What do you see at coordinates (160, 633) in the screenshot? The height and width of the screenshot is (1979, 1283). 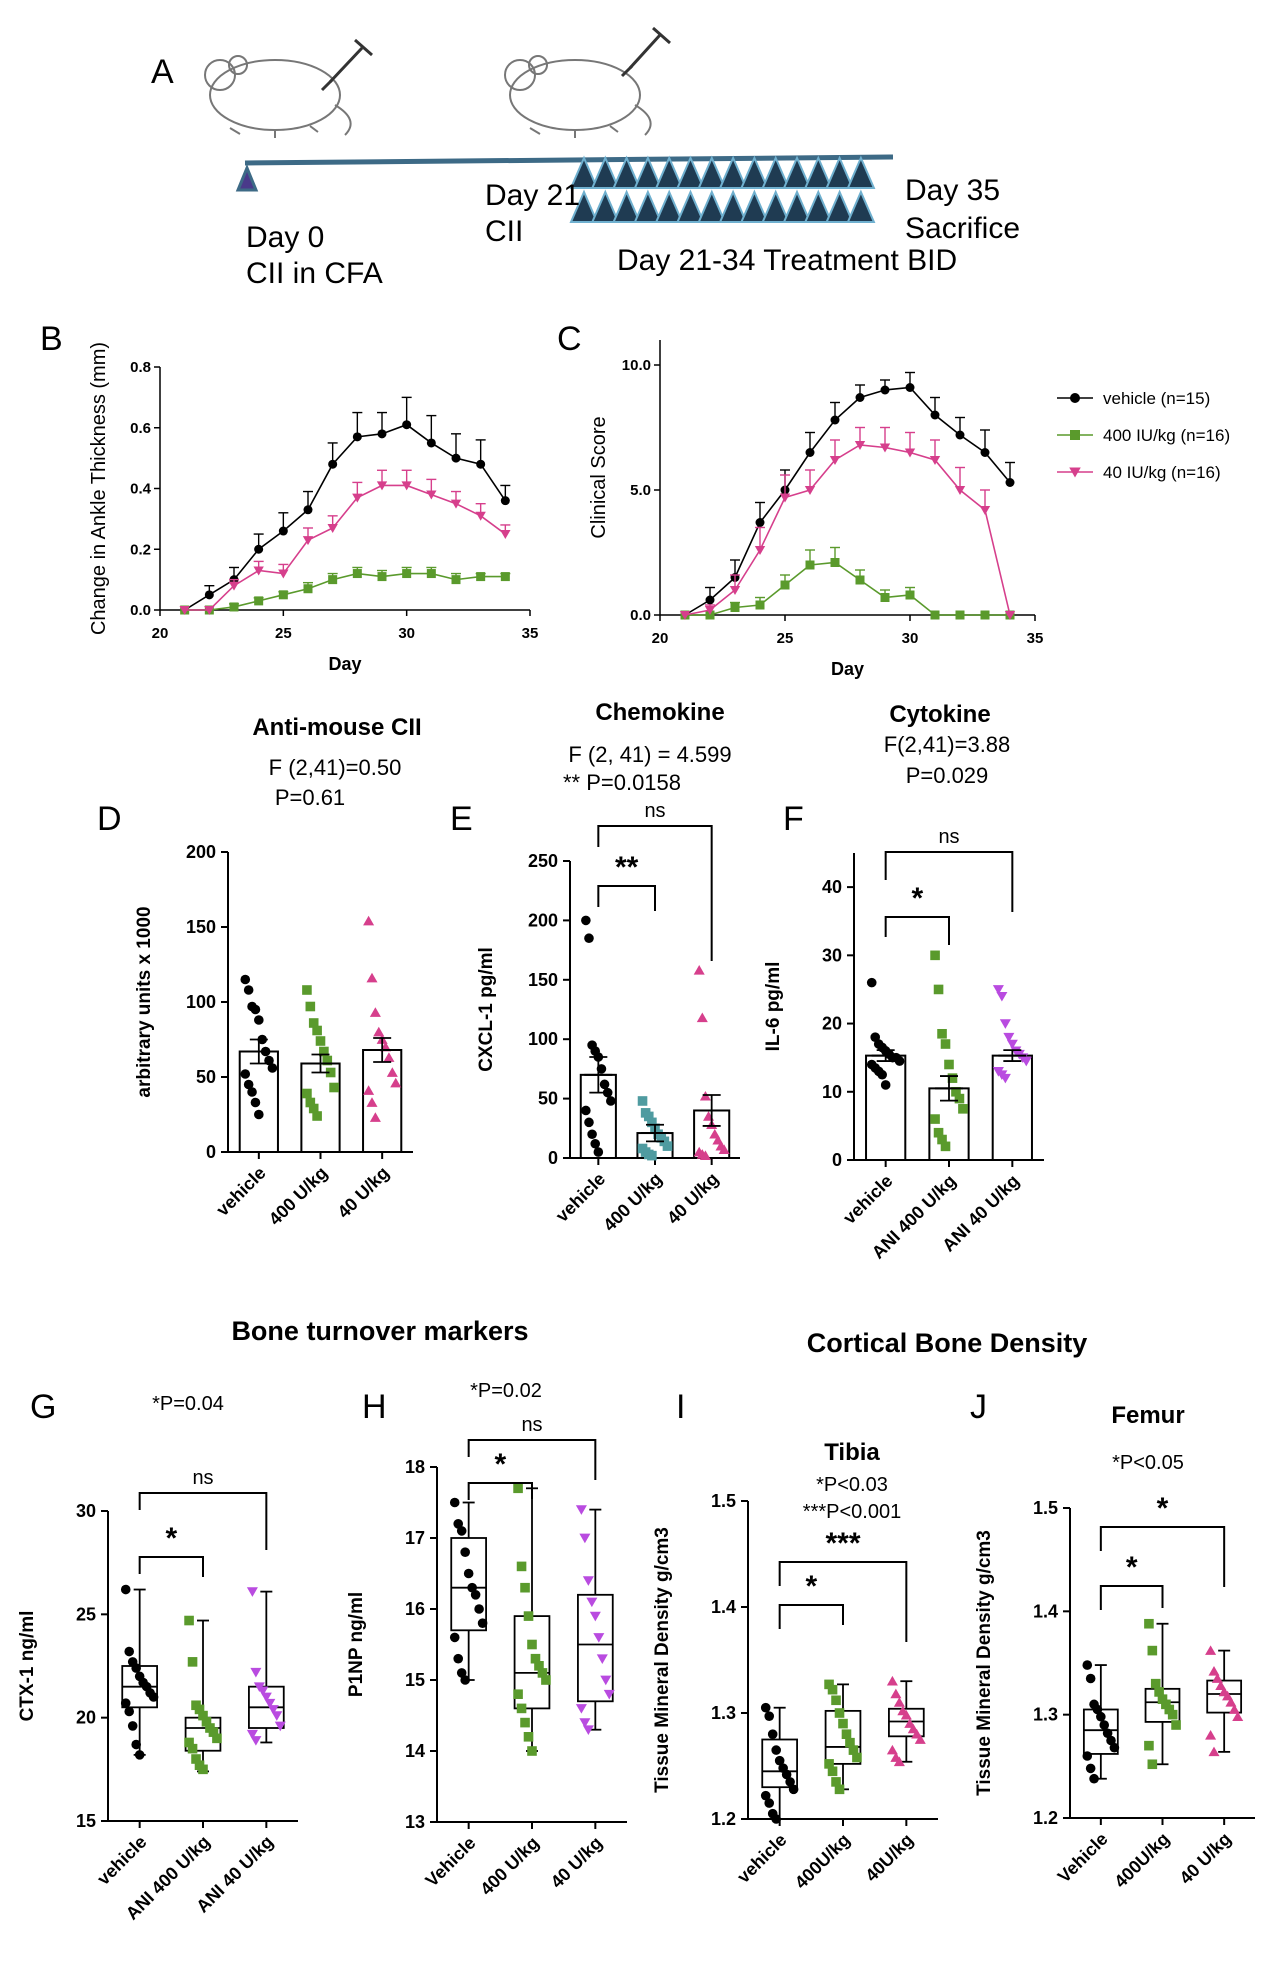 I see `x-tick-label: 20` at bounding box center [160, 633].